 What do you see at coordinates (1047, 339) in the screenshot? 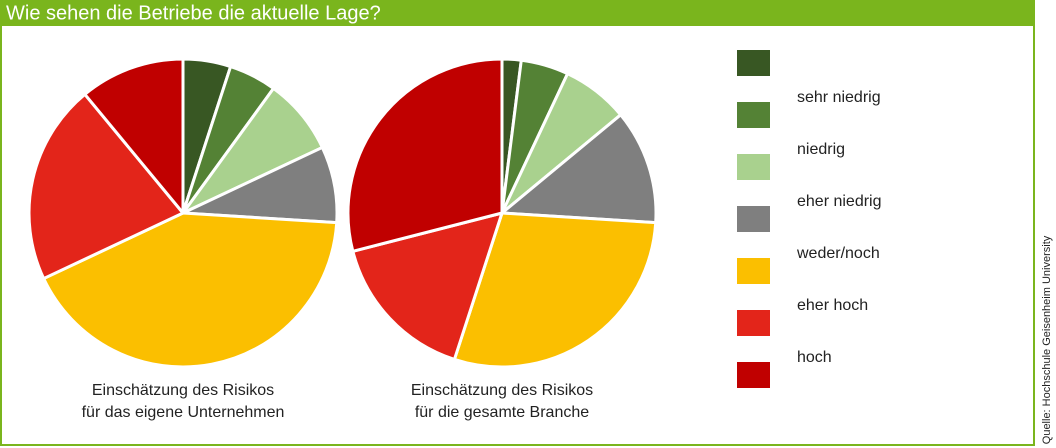
I see `source-note: Quelle: Hochschule Geisenheim University` at bounding box center [1047, 339].